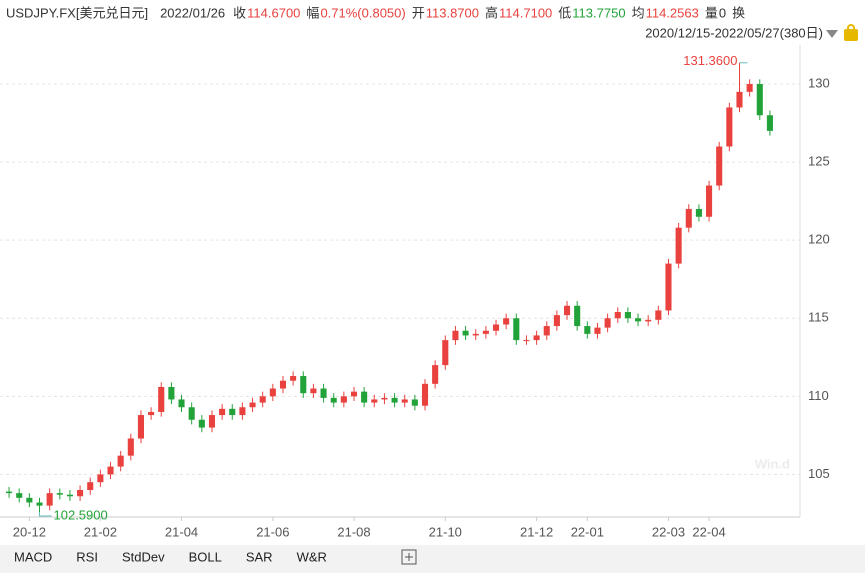 Image resolution: width=865 pixels, height=578 pixels. Describe the element at coordinates (272, 531) in the screenshot. I see `x-tick-label: 21-06` at that location.